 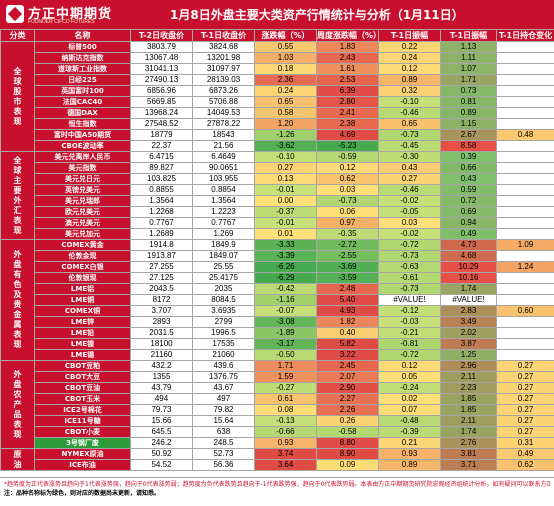 What do you see at coordinates (468, 421) in the screenshot?
I see `t1-amplitude-cell: 2.11` at bounding box center [468, 421].